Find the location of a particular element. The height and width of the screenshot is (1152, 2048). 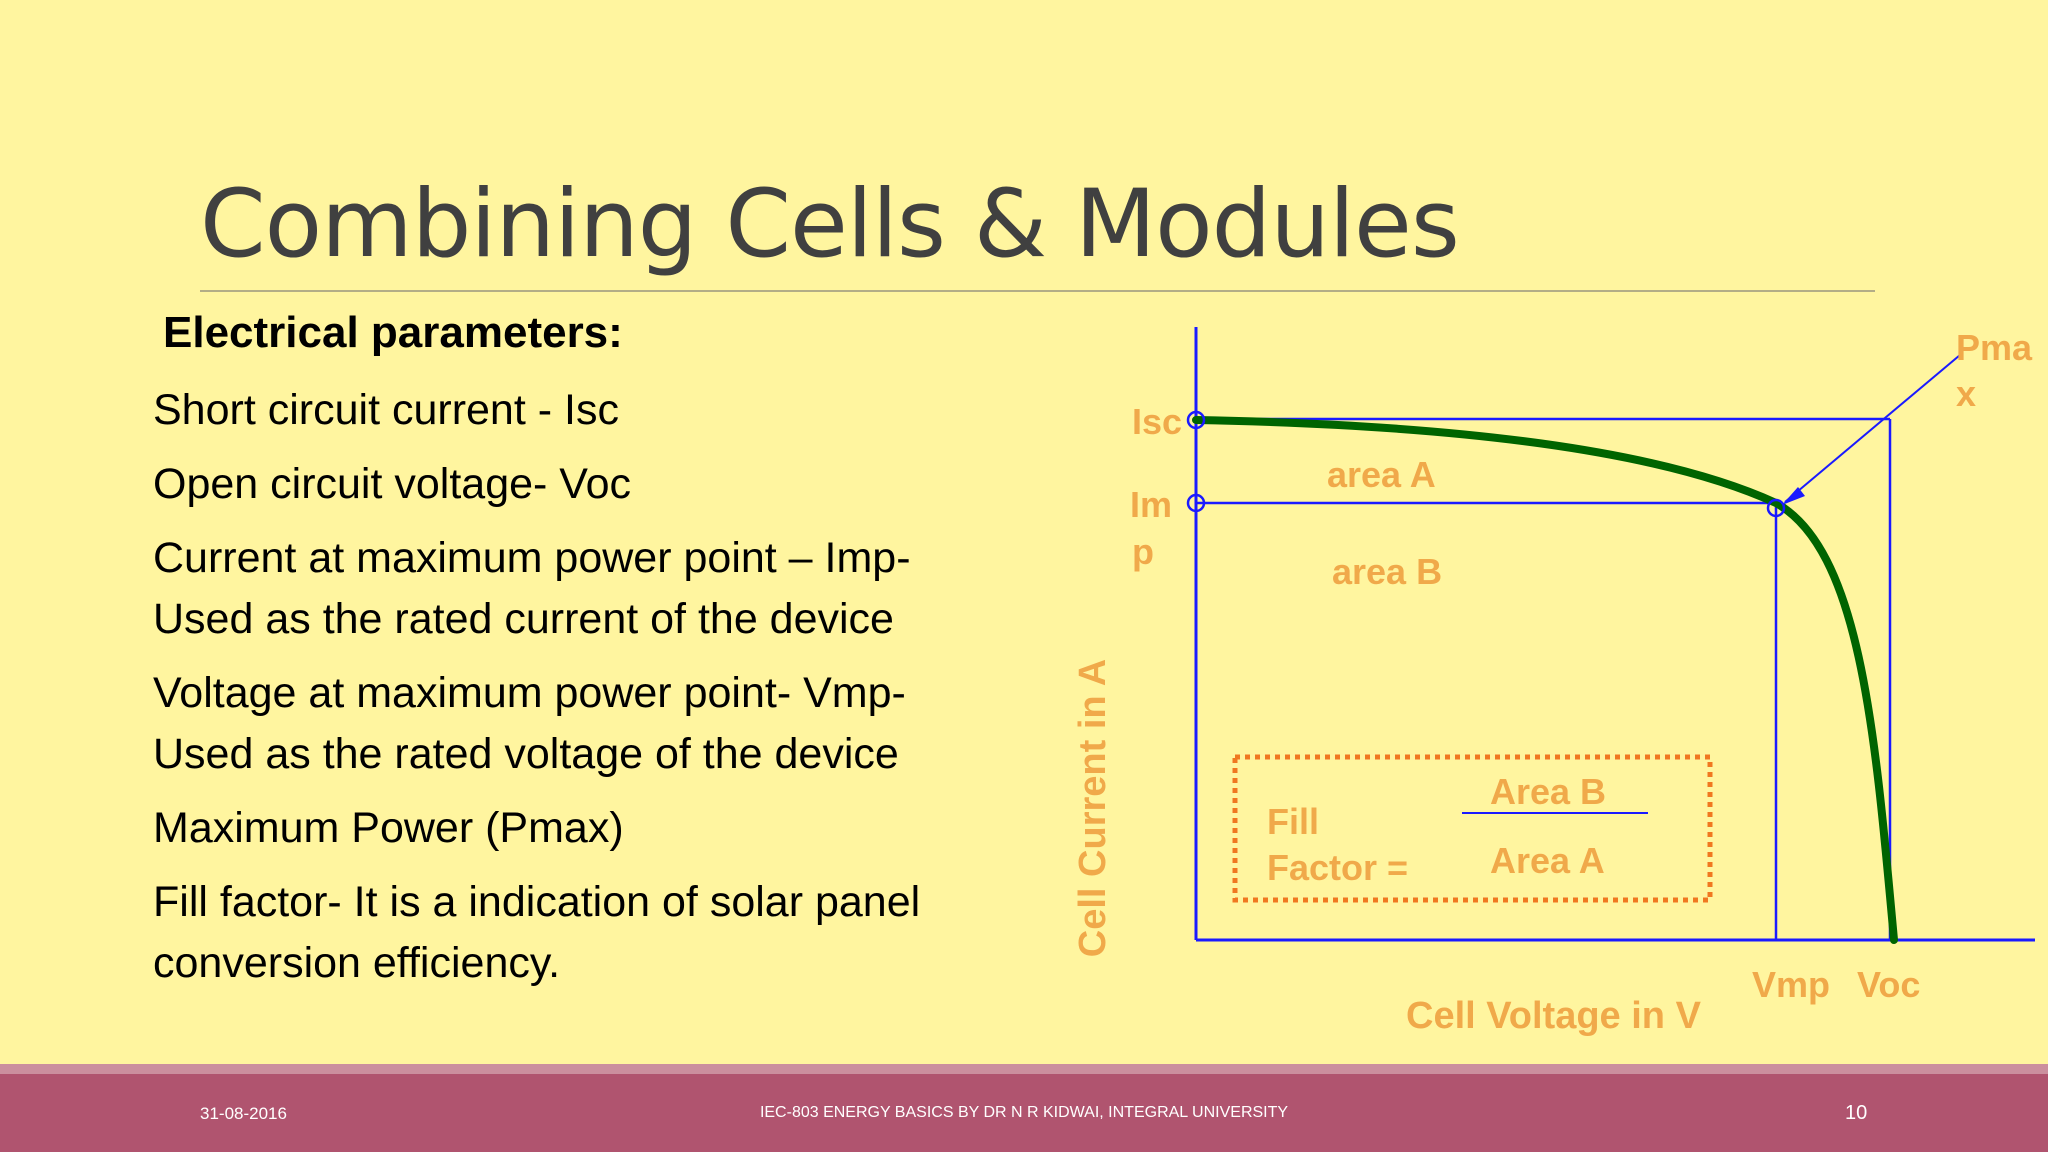

area-b-label: area B is located at coordinates (1387, 571).